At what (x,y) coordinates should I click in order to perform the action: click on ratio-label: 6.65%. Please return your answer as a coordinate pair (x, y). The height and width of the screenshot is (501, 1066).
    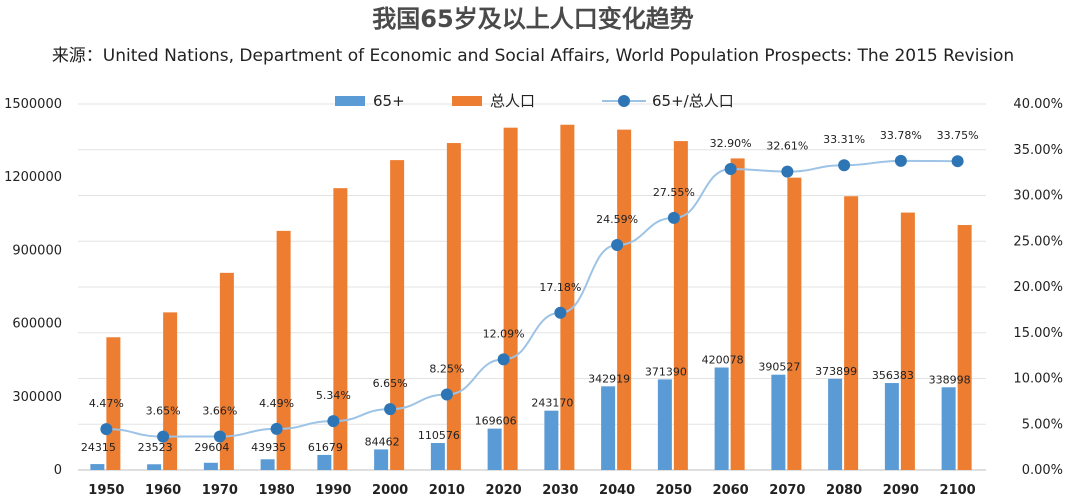
    Looking at the image, I should click on (390, 383).